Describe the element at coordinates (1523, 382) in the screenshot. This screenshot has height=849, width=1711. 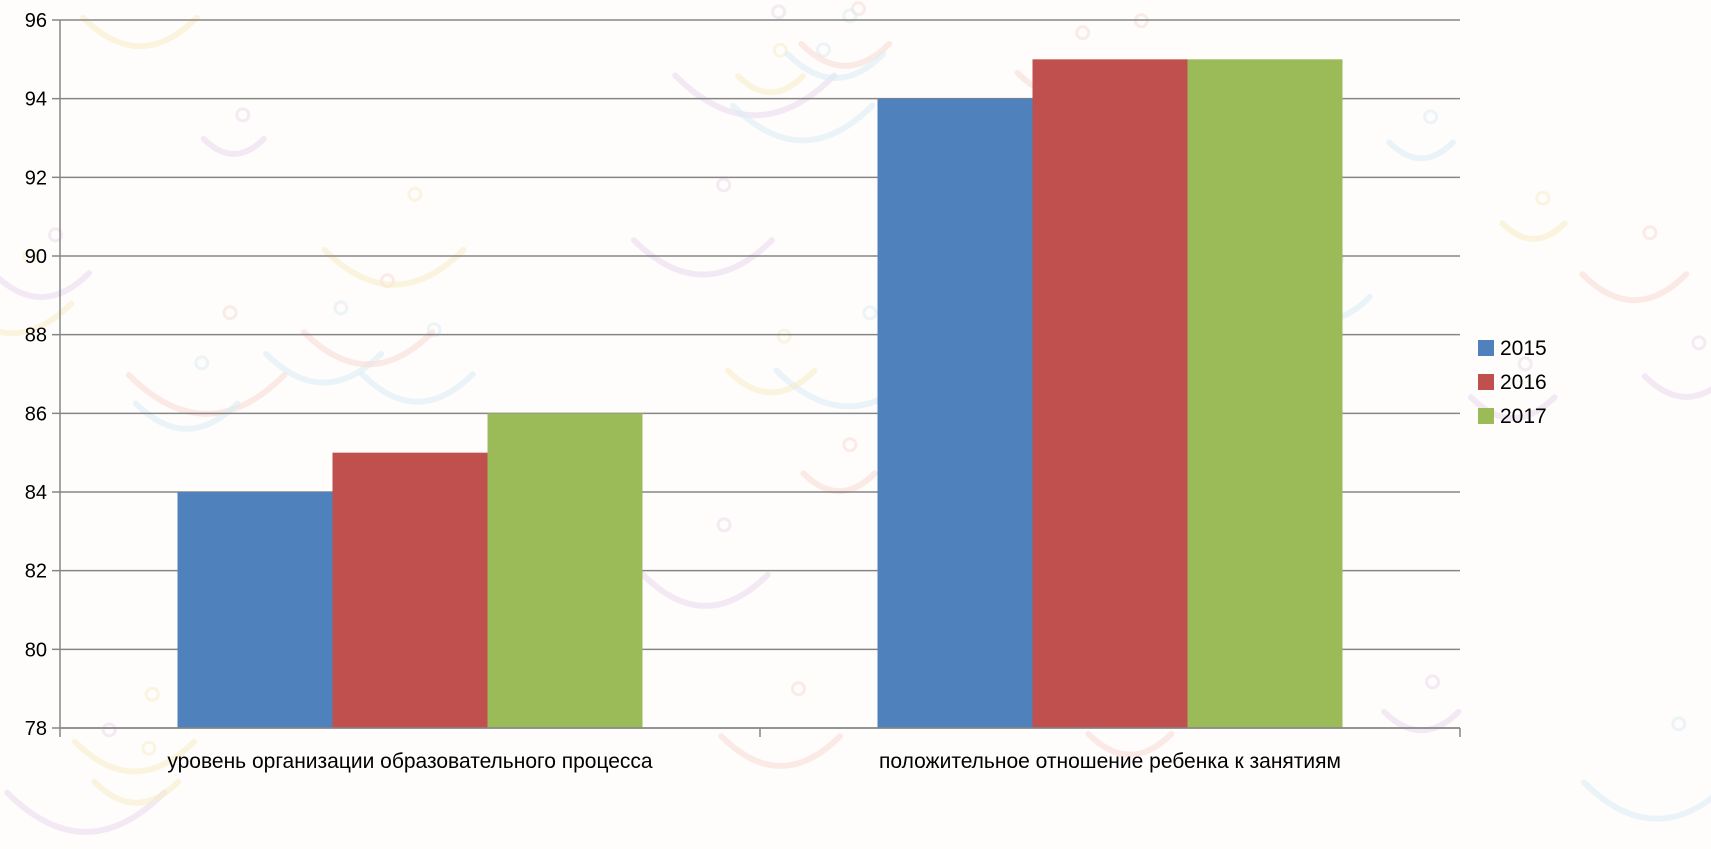
I see `legend-label-2016: 2016` at that location.